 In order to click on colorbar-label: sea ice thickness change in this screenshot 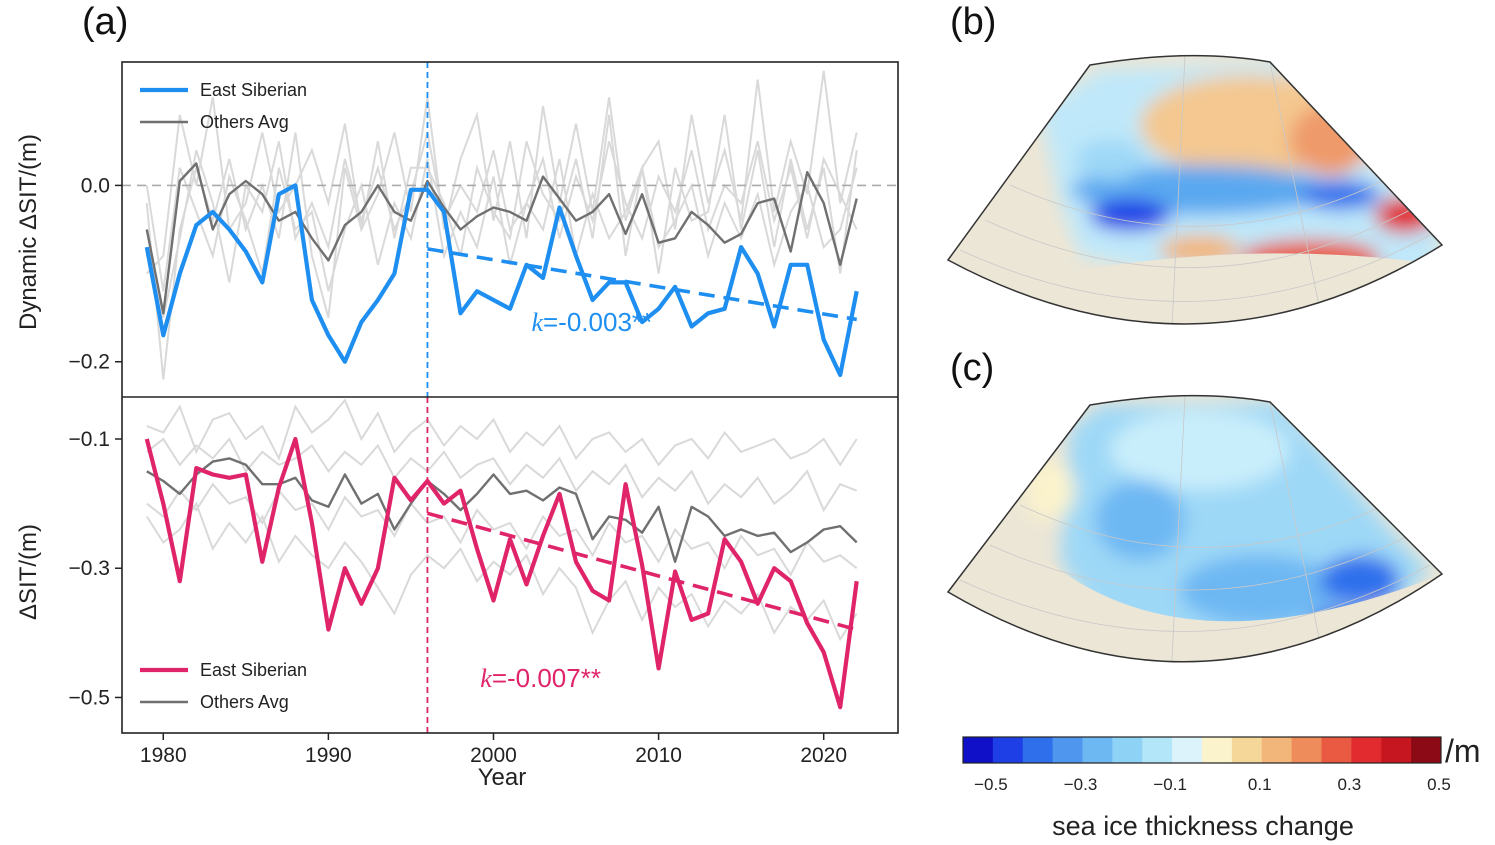, I will do `click(1203, 826)`.